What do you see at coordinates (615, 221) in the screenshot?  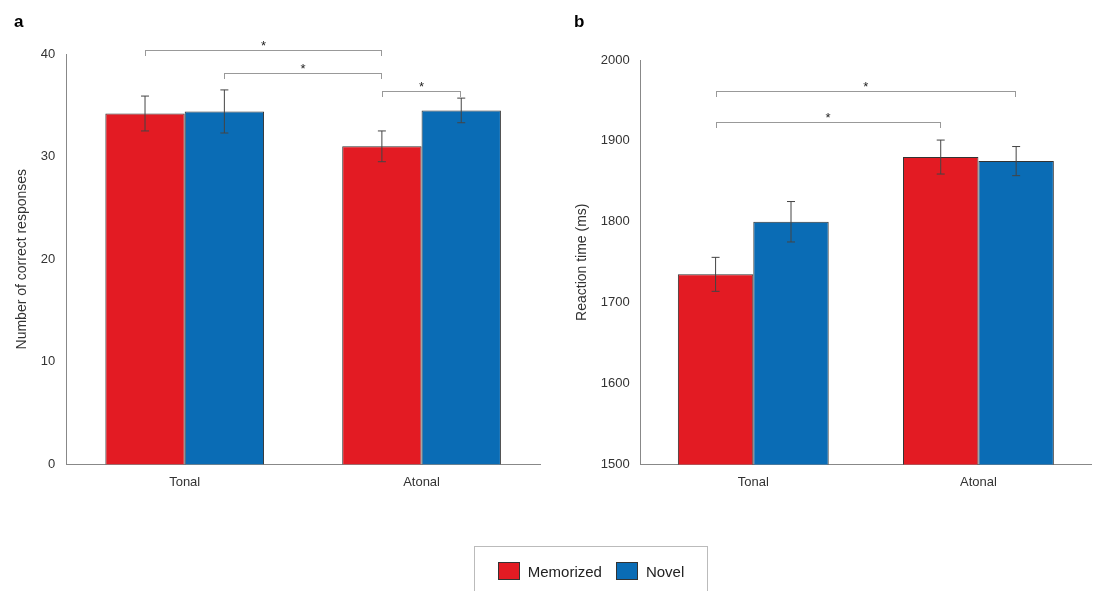 I see `y-tick-label: 1800` at bounding box center [615, 221].